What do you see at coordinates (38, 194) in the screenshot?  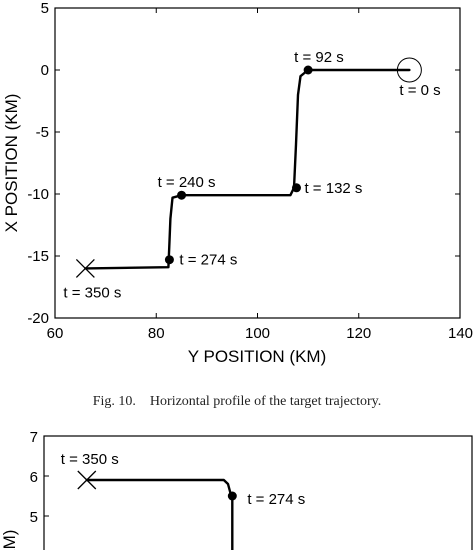 I see `y-tick-label: -10` at bounding box center [38, 194].